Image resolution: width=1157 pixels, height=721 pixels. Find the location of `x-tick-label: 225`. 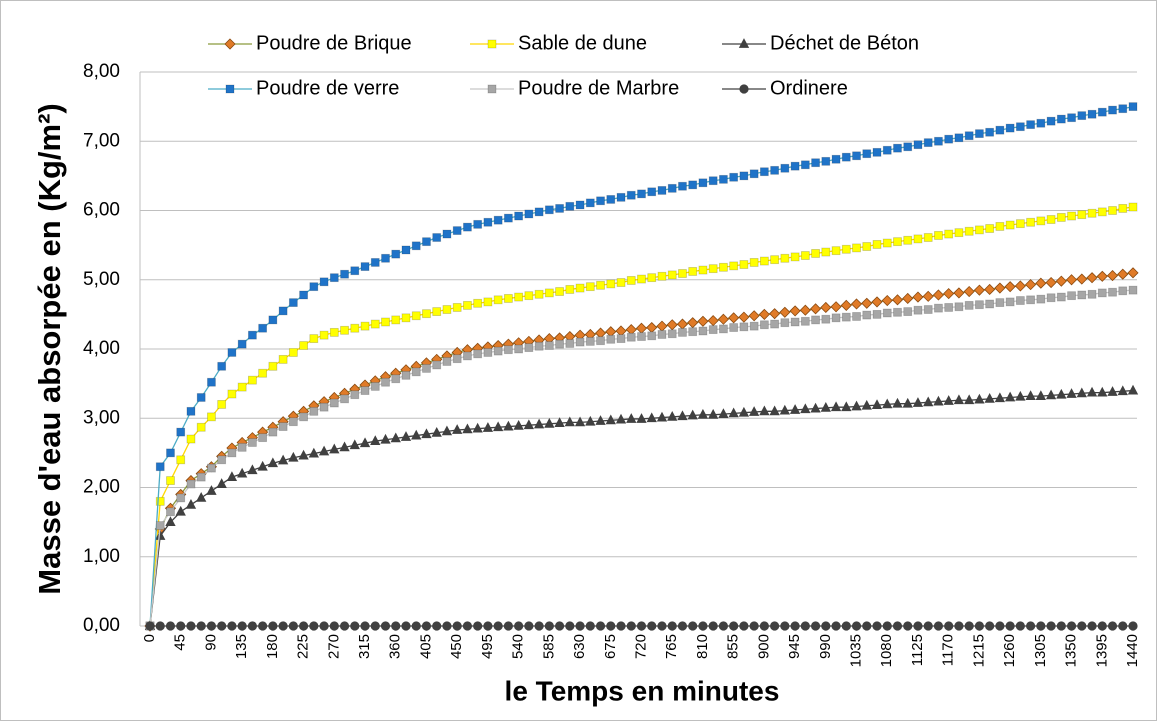

x-tick-label: 225 is located at coordinates (303, 646).